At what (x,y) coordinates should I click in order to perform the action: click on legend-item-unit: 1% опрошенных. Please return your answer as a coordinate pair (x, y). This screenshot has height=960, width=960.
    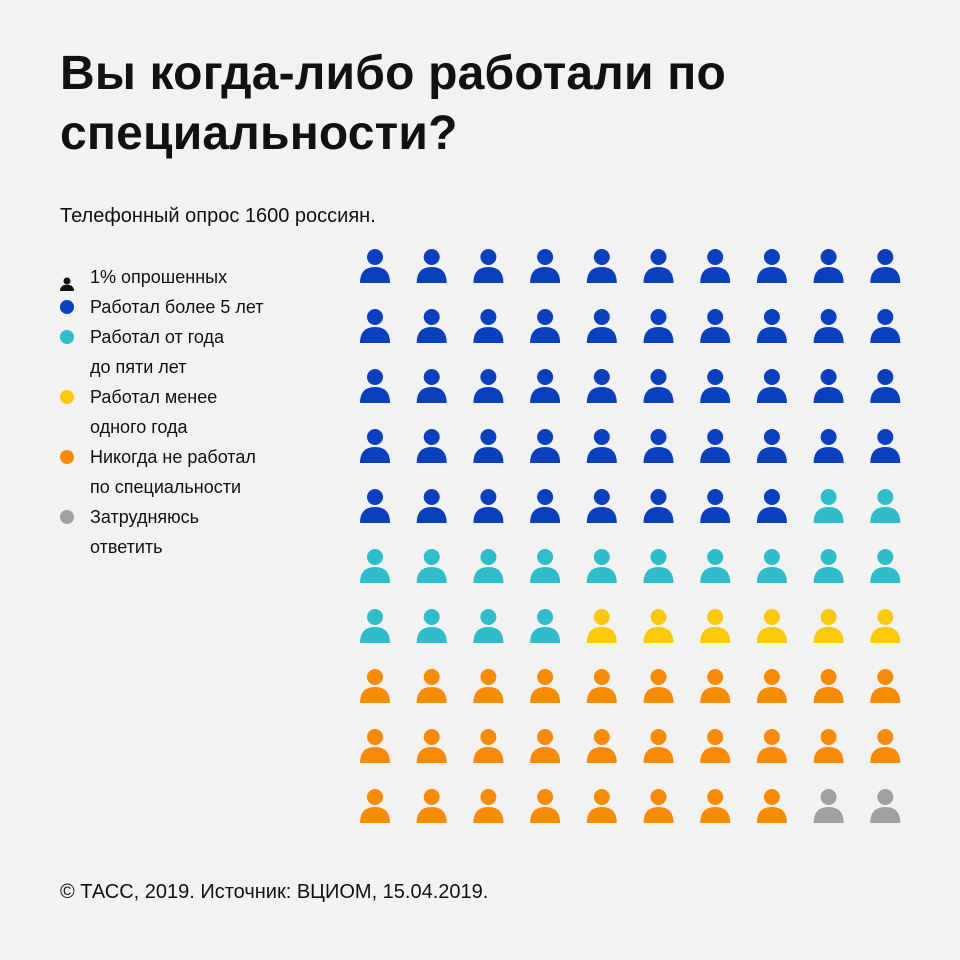
    Looking at the image, I should click on (195, 277).